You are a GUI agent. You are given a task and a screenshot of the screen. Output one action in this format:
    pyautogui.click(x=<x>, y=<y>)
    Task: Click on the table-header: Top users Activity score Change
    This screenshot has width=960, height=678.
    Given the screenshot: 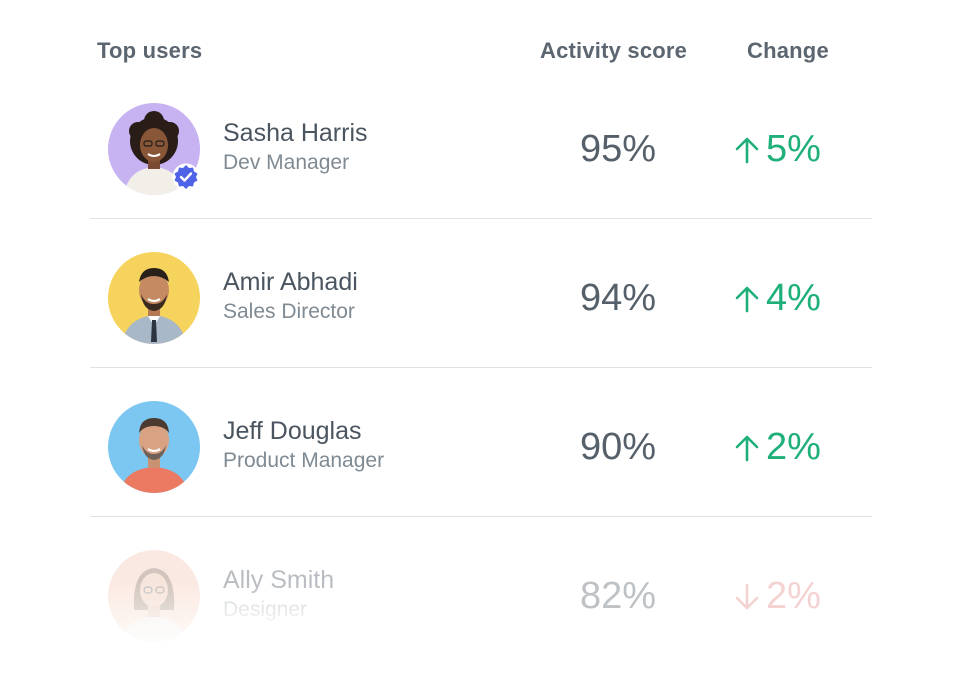 What is the action you would take?
    pyautogui.click(x=480, y=54)
    